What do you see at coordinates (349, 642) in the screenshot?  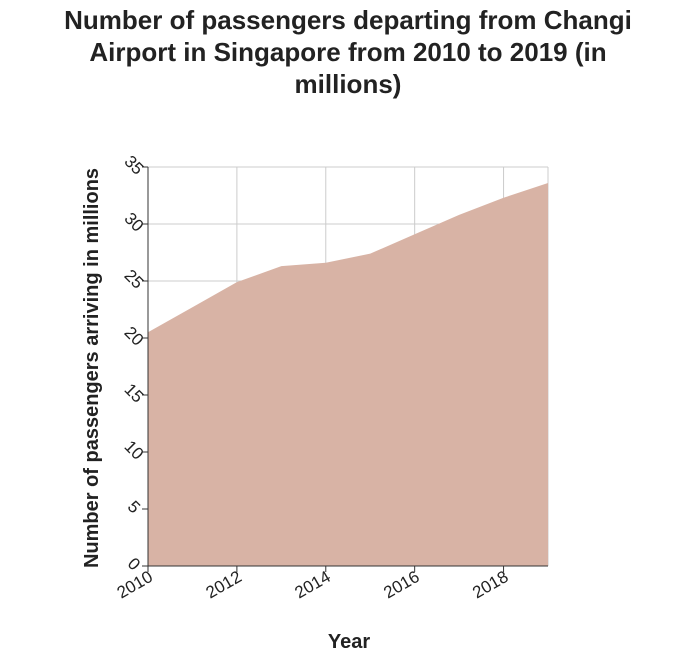 I see `x-axis-title: Year` at bounding box center [349, 642].